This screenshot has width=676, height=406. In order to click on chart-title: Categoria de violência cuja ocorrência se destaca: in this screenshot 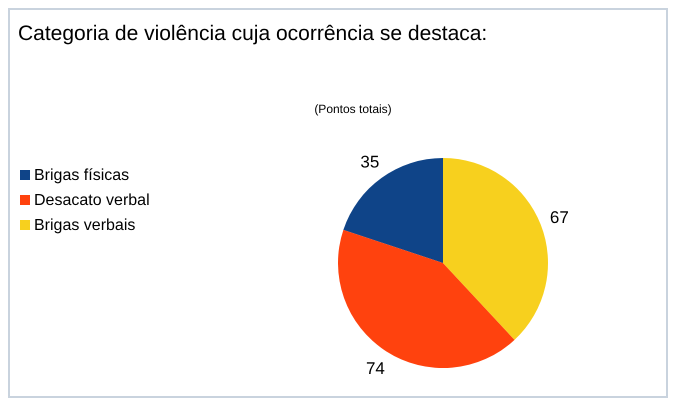, I will do `click(253, 33)`.